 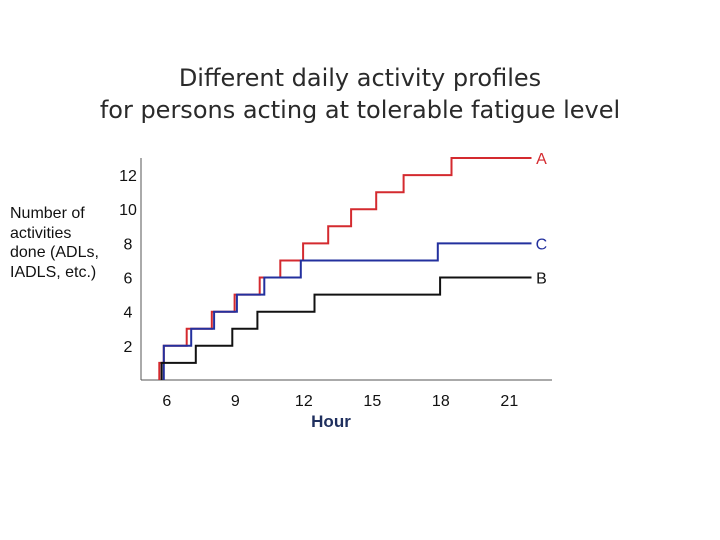 I want to click on y-axis-label-line-4: IADLS, etc.), so click(x=53, y=272).